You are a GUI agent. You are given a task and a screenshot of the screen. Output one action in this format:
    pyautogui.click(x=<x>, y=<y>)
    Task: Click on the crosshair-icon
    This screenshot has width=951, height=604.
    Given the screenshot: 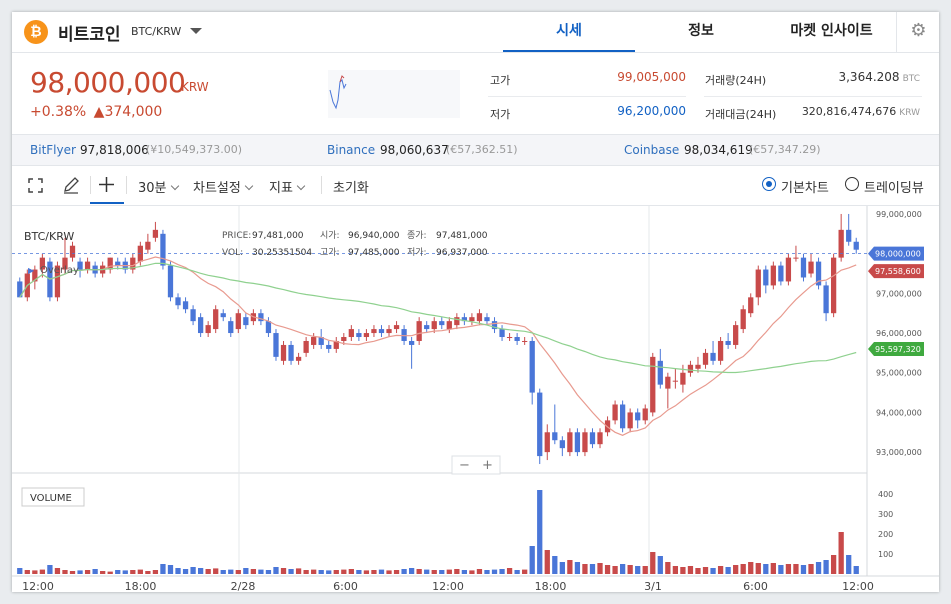 What is the action you would take?
    pyautogui.click(x=106, y=184)
    